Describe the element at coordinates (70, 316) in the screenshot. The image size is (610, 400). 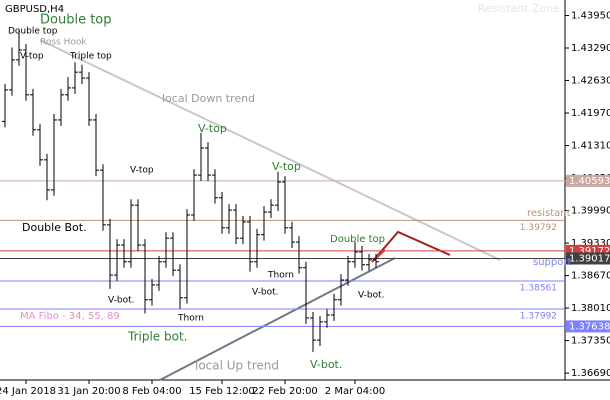
I see `annotation: MA Fibo - 34, 55, 89` at that location.